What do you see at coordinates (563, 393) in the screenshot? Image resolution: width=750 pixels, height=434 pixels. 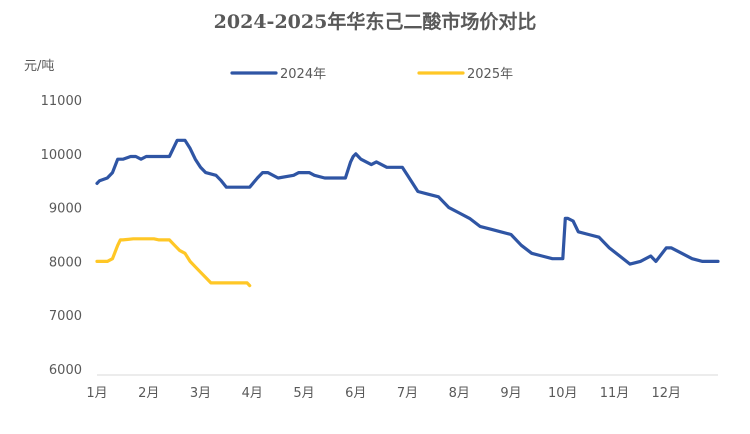 I see `x-tick-label: 10月` at bounding box center [563, 393].